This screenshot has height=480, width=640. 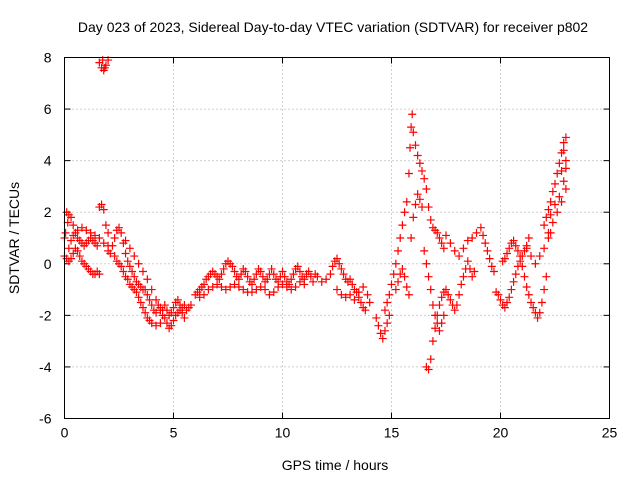 I want to click on x-tick-label: 20, so click(x=501, y=433).